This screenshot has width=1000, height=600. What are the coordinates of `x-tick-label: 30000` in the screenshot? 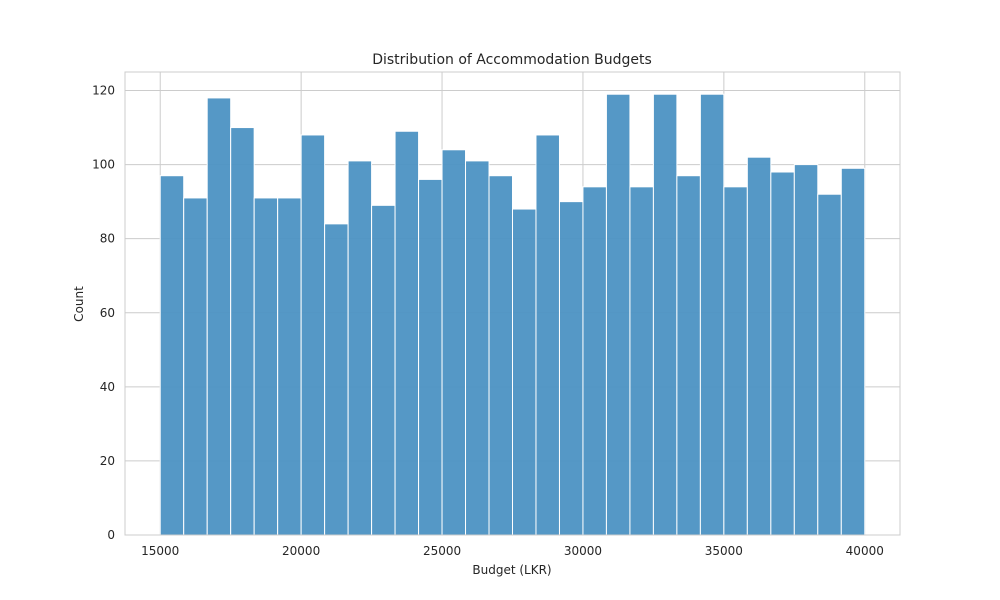 It's located at (583, 551).